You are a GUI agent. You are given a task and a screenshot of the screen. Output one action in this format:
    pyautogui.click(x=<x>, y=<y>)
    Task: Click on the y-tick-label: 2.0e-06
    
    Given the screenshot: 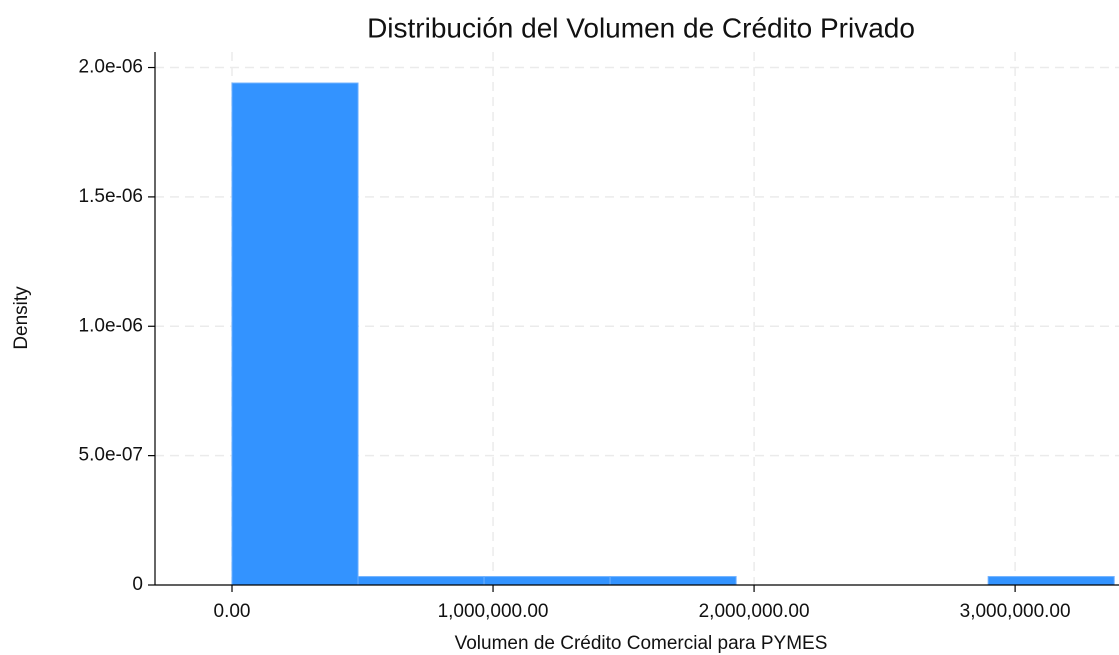 What is the action you would take?
    pyautogui.click(x=111, y=67)
    